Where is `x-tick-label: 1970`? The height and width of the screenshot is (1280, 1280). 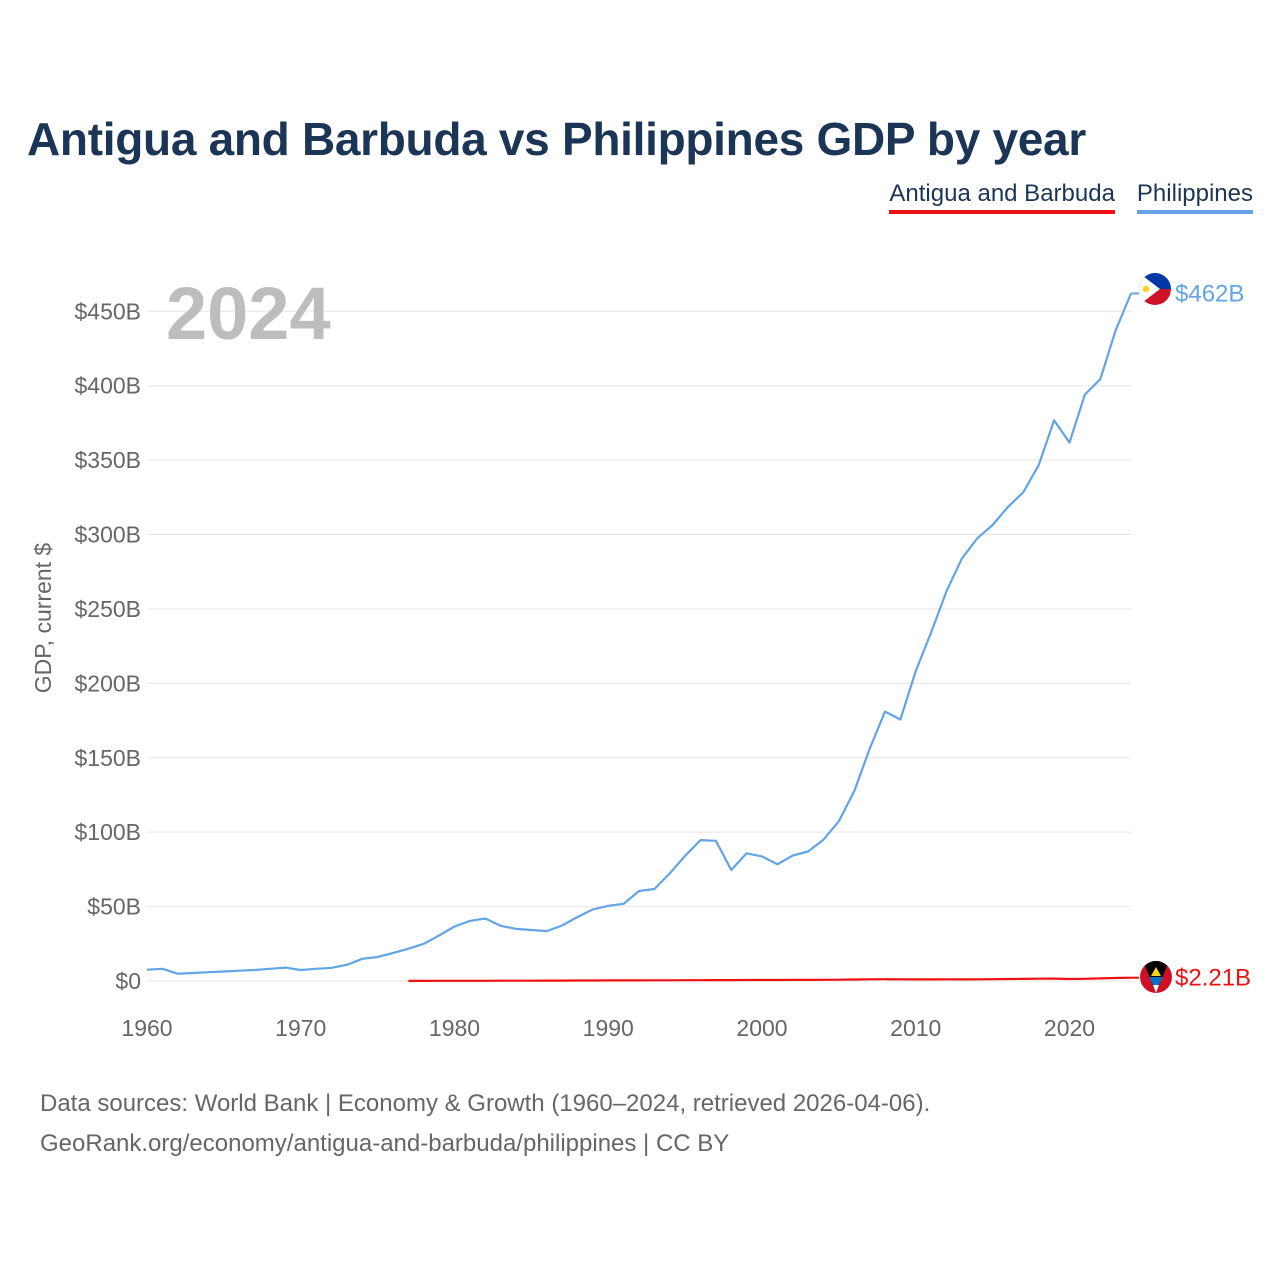 x-tick-label: 1970 is located at coordinates (300, 1028).